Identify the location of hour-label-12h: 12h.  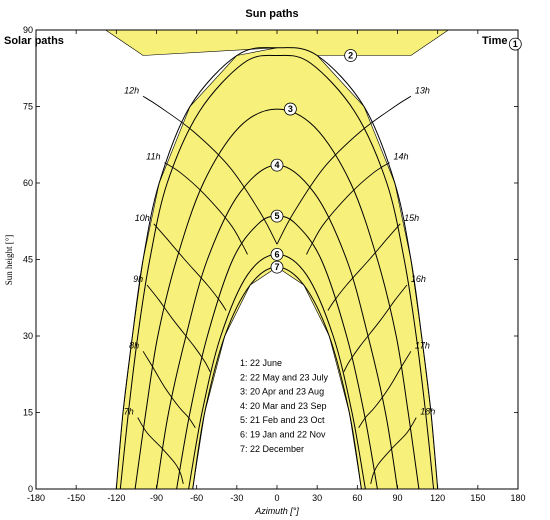
(131, 90).